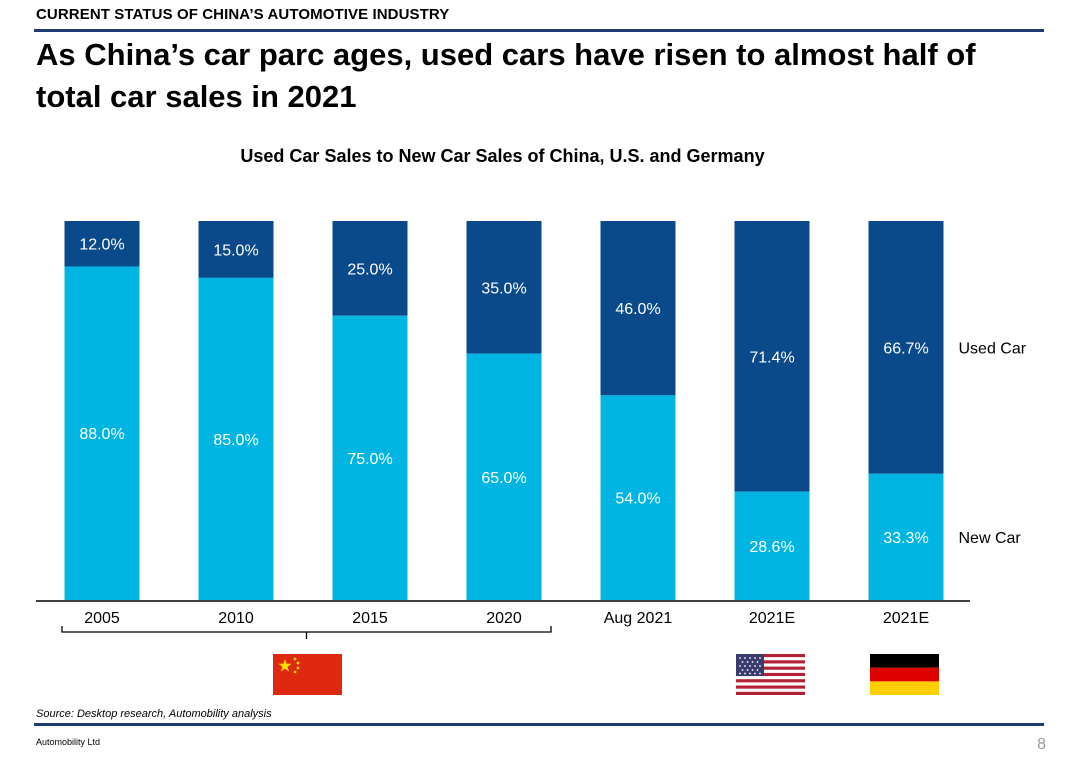 The width and height of the screenshot is (1080, 764). I want to click on data-label-new-car: 33.3%, so click(905, 538).